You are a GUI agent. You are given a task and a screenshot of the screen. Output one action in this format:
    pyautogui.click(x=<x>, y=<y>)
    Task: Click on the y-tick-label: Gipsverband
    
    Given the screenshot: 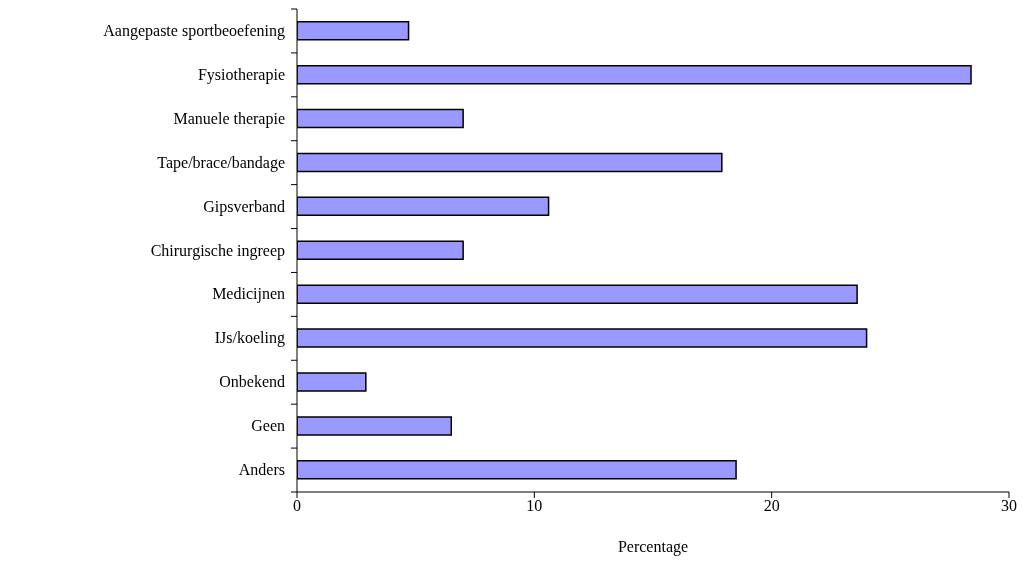 What is the action you would take?
    pyautogui.click(x=244, y=206)
    